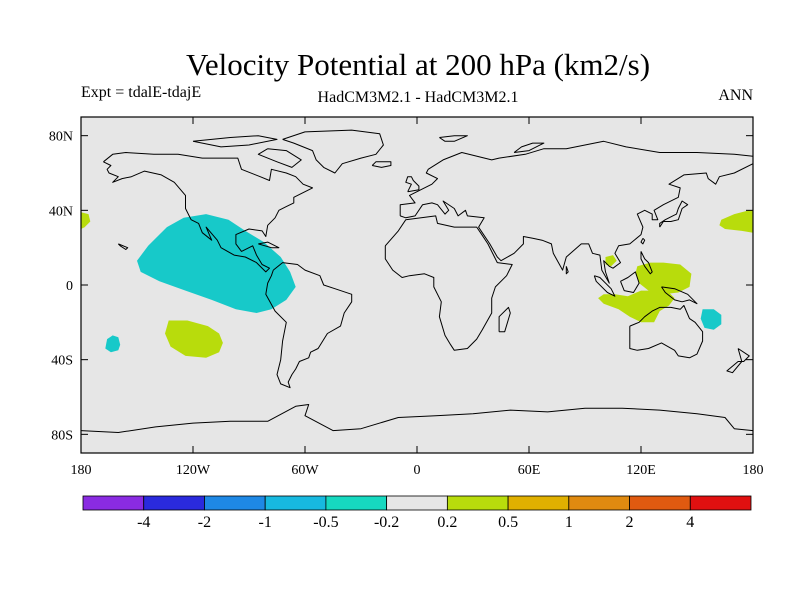 The width and height of the screenshot is (800, 600). Describe the element at coordinates (646, 263) in the screenshot. I see `coastline-philippines` at that location.